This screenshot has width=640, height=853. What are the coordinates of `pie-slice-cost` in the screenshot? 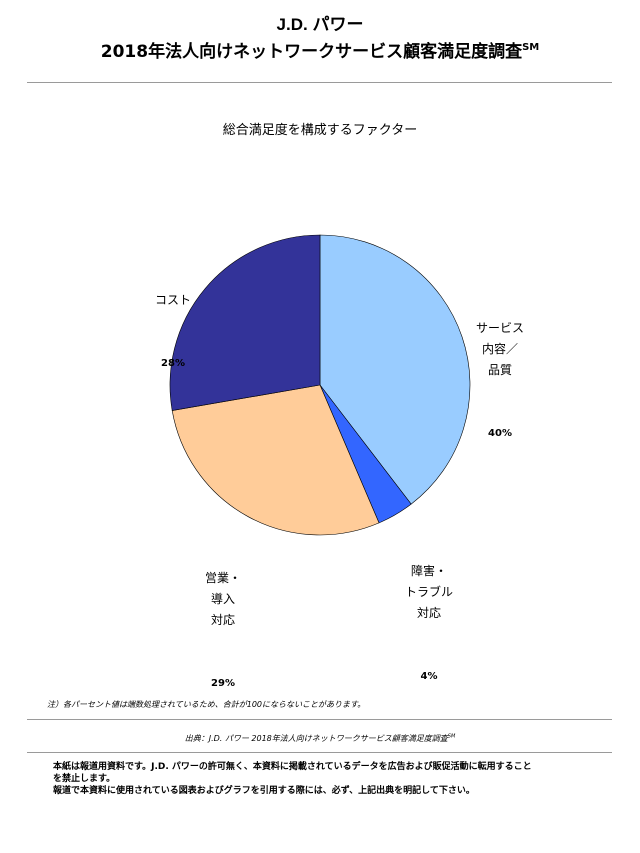 It's located at (245, 322).